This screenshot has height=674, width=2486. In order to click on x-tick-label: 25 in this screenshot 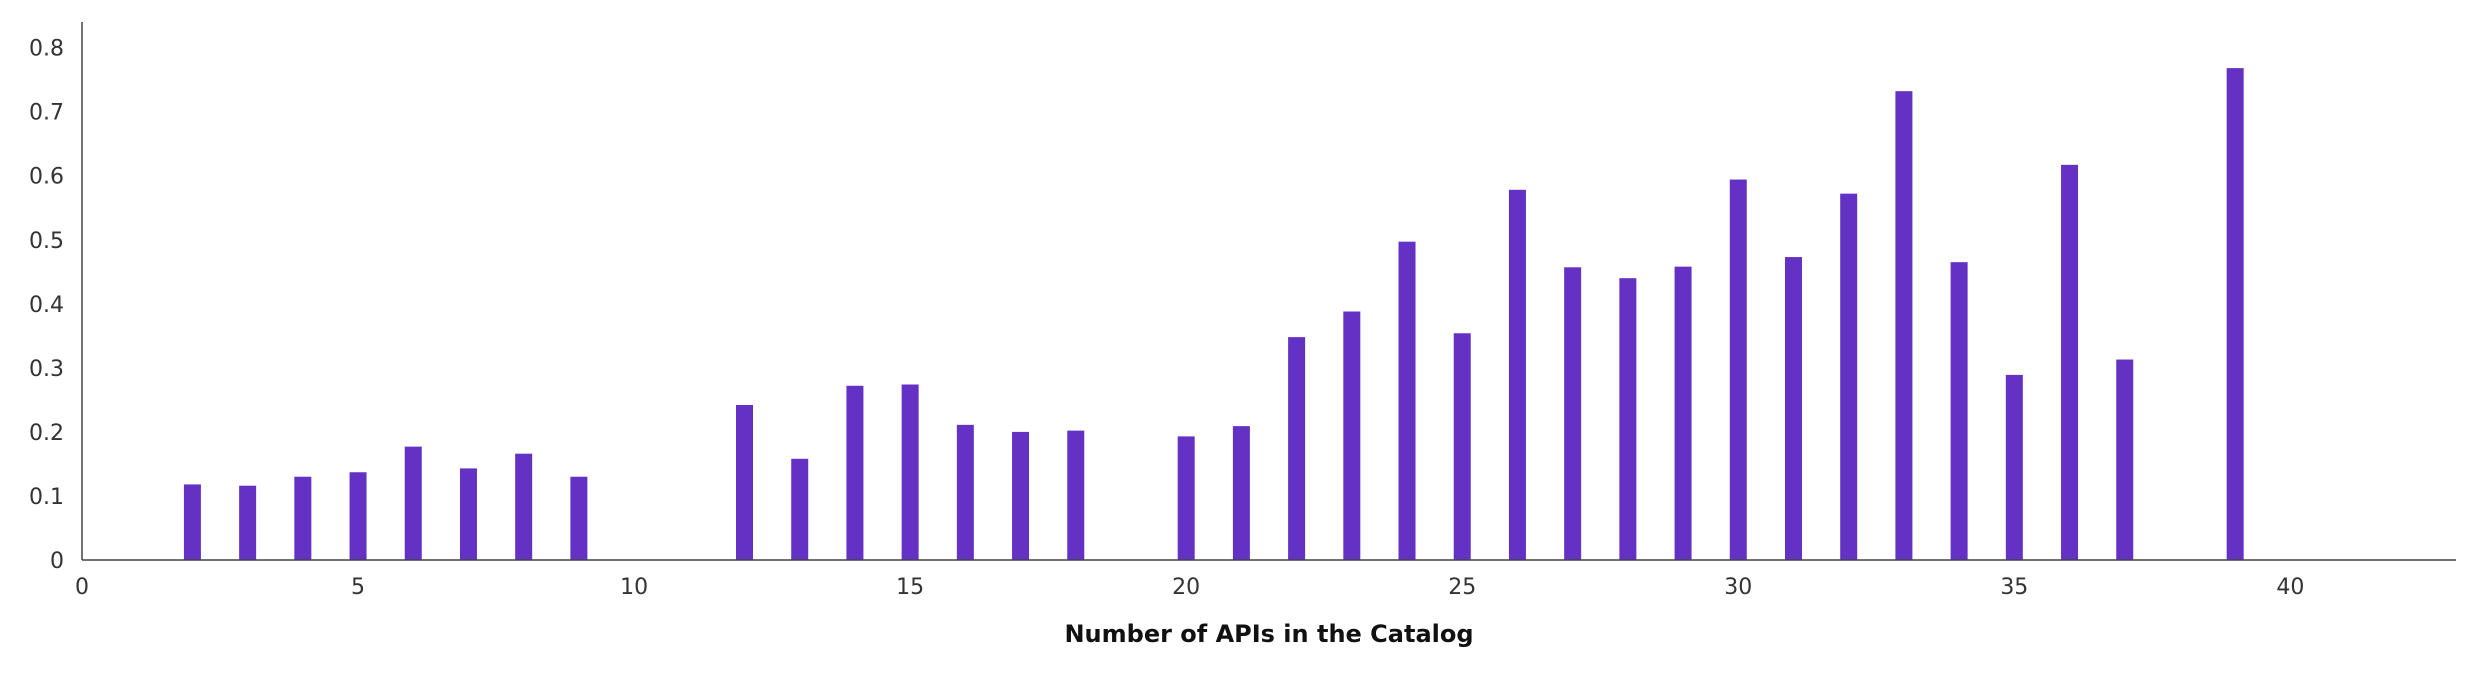, I will do `click(1462, 587)`.